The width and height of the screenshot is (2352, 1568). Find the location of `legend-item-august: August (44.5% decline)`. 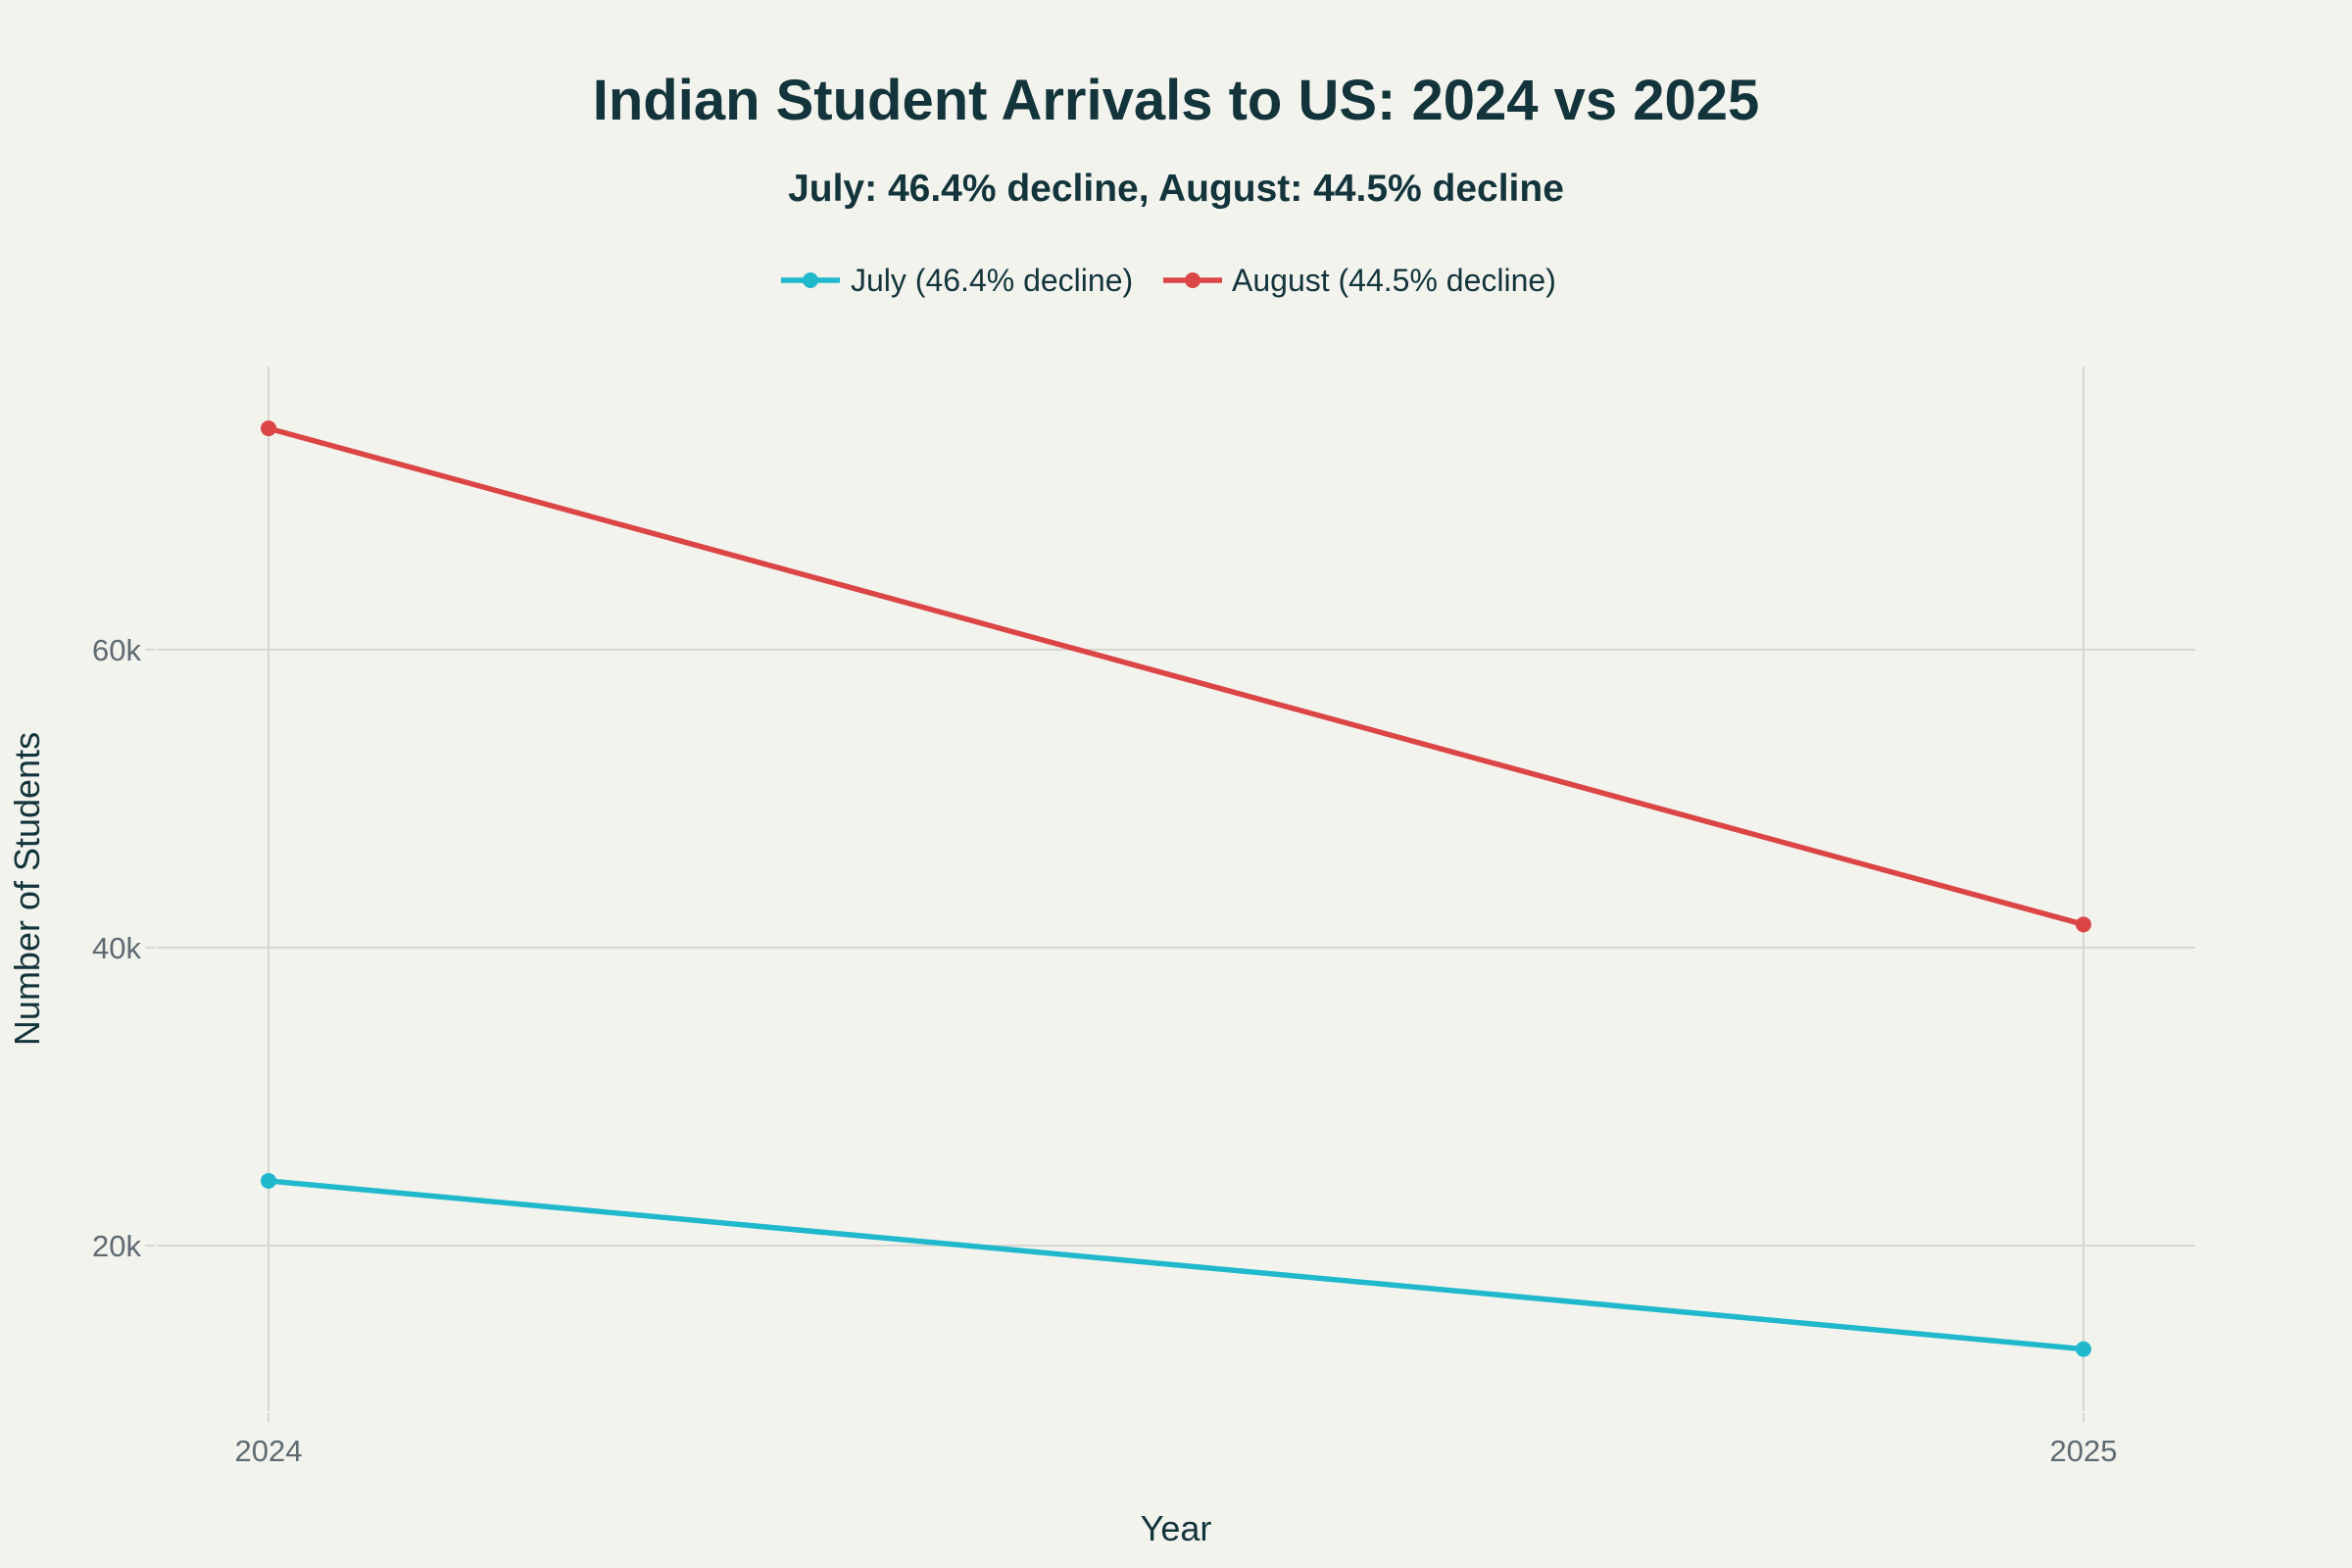

legend-item-august: August (44.5% decline) is located at coordinates (1359, 280).